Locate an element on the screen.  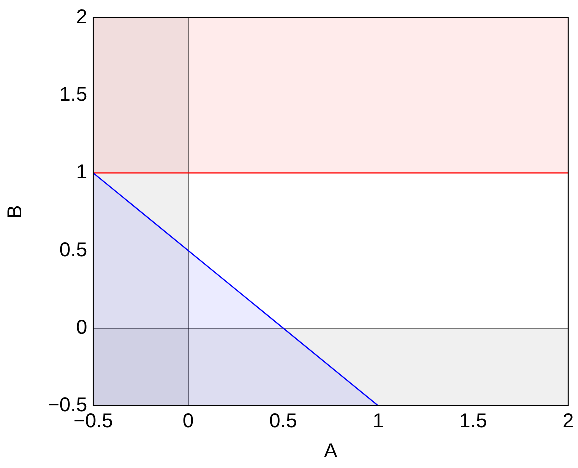
y-tick-label: 0.5 is located at coordinates (74, 250).